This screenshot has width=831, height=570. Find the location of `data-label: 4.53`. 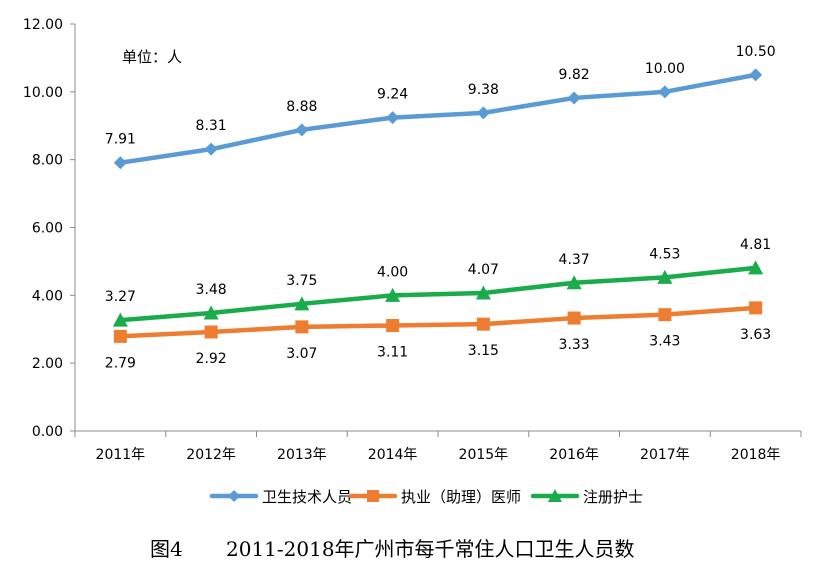

data-label: 4.53 is located at coordinates (664, 254).